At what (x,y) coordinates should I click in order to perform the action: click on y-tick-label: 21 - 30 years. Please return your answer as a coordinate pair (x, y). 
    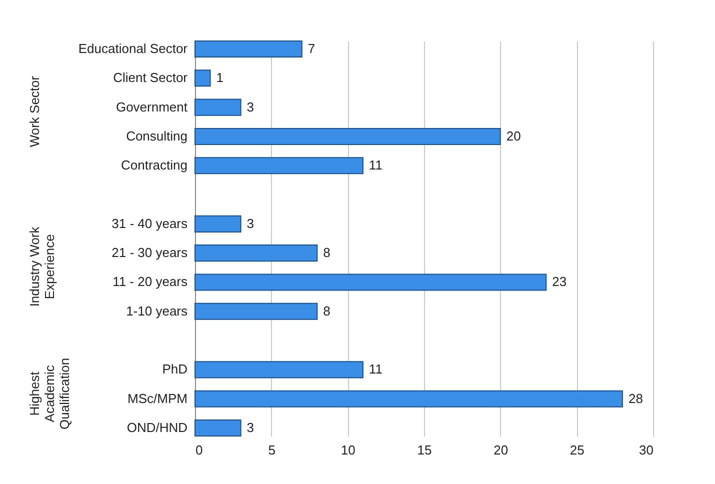
    Looking at the image, I should click on (150, 252).